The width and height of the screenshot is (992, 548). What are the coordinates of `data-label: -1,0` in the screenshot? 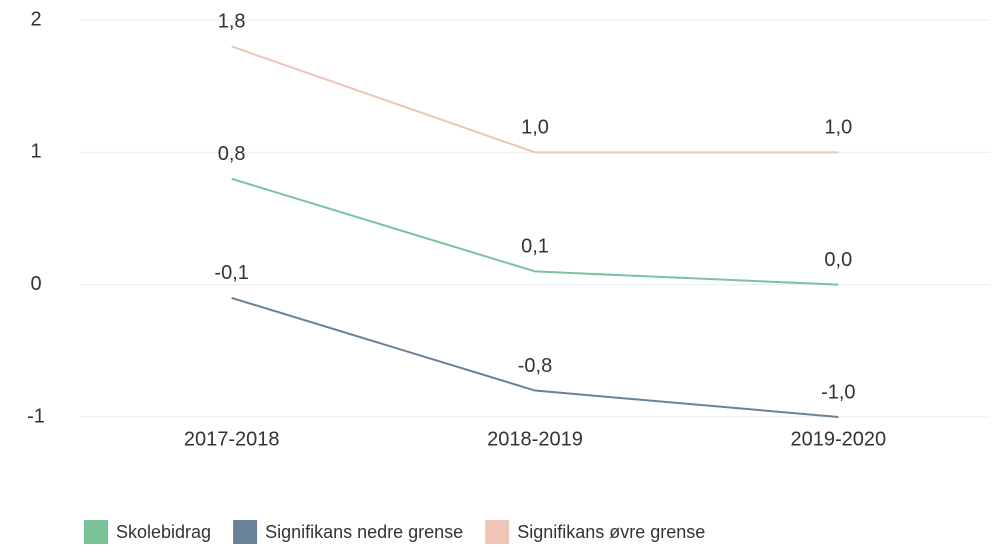 It's located at (838, 392).